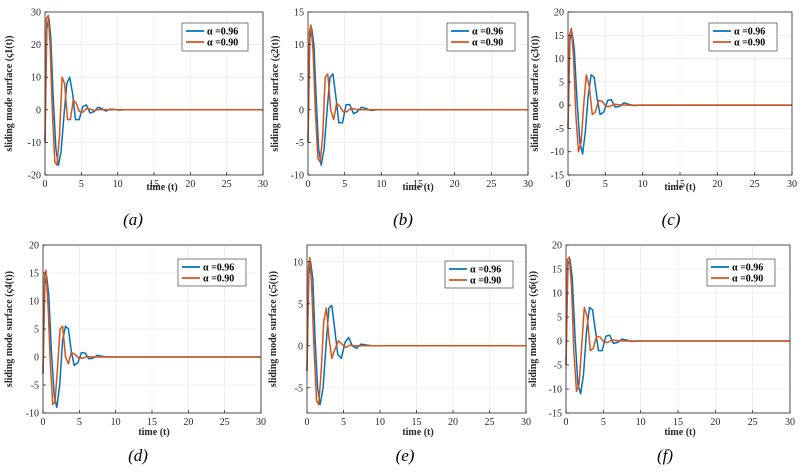  I want to click on axis-ticks: 0 5 10 15 20 25 30 -10 -5 0 5 10 15, so click(412, 99).